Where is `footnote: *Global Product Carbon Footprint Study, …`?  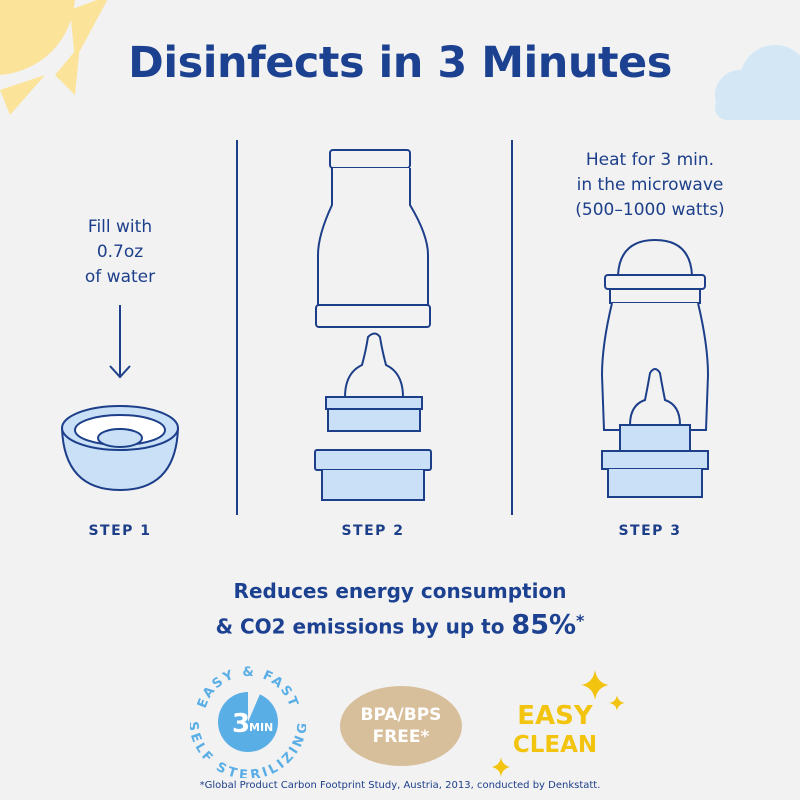 footnote: *Global Product Carbon Footprint Study, … is located at coordinates (400, 785).